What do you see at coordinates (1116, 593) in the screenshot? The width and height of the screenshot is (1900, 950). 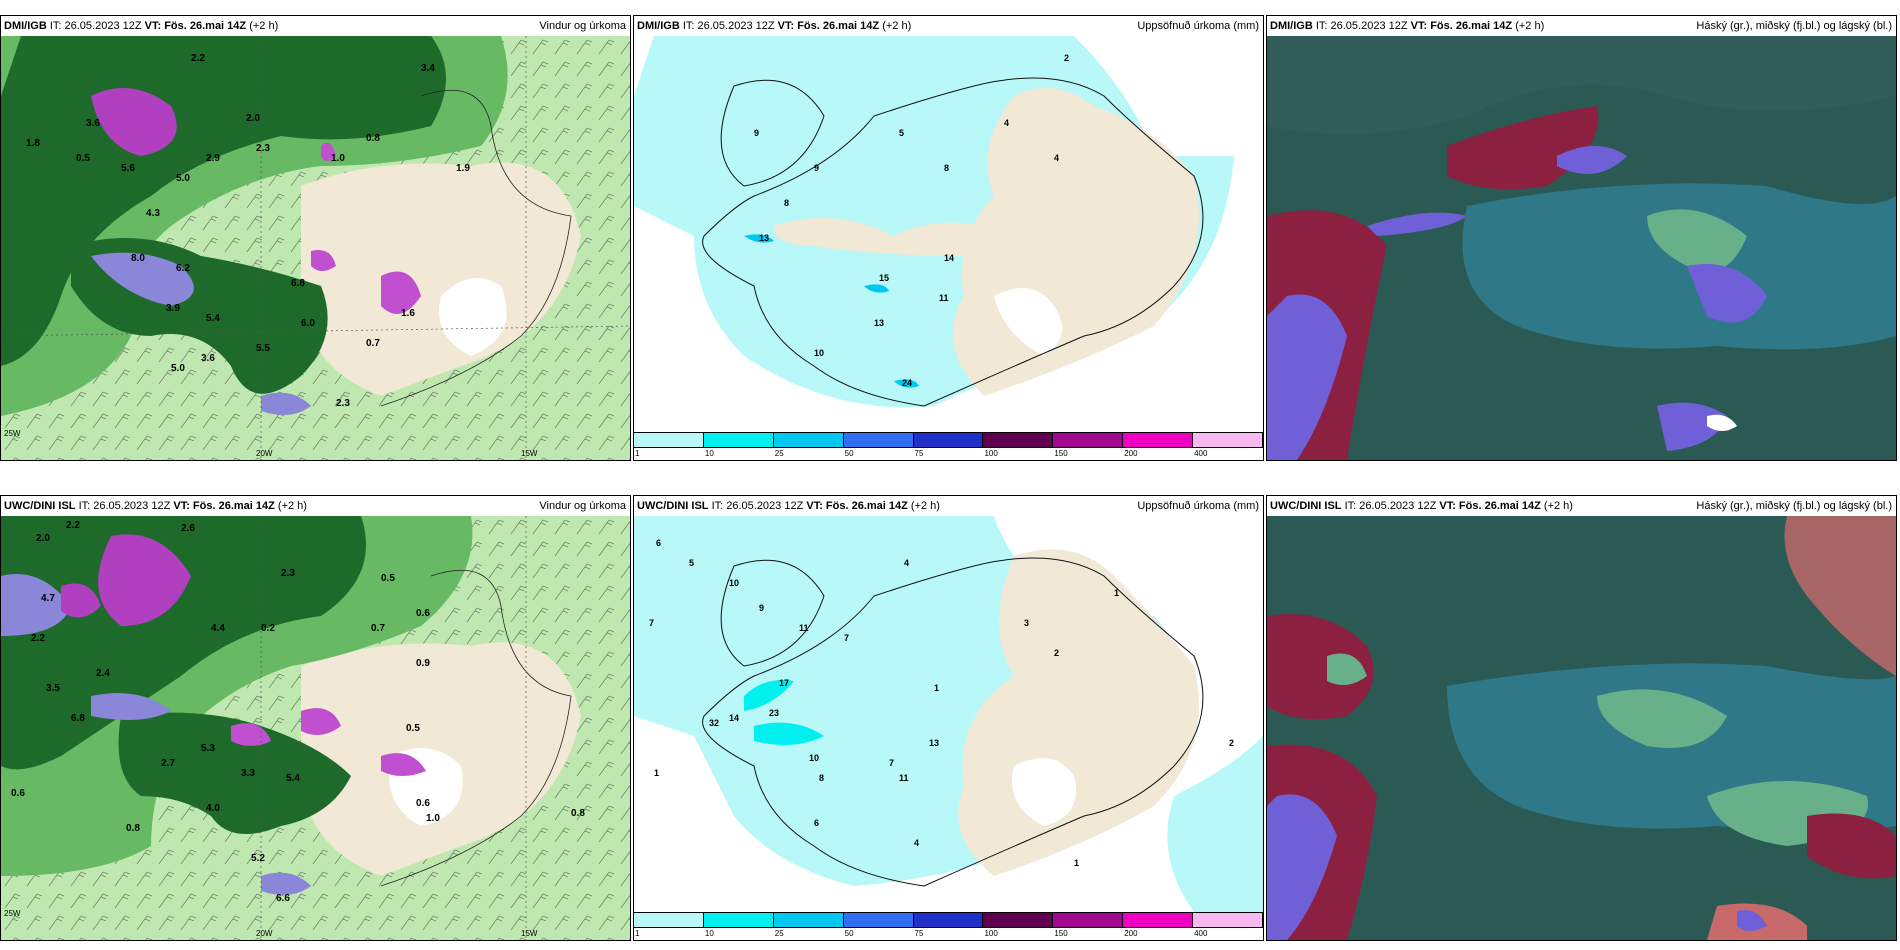 I see `precip-value: 1` at bounding box center [1116, 593].